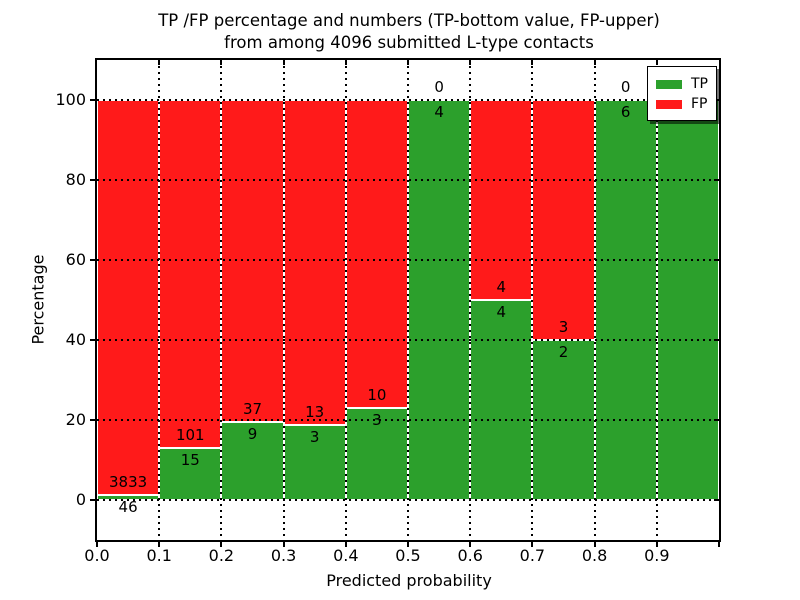 Image resolution: width=800 pixels, height=600 pixels. What do you see at coordinates (409, 580) in the screenshot?
I see `x-axis-label: Predicted probability` at bounding box center [409, 580].